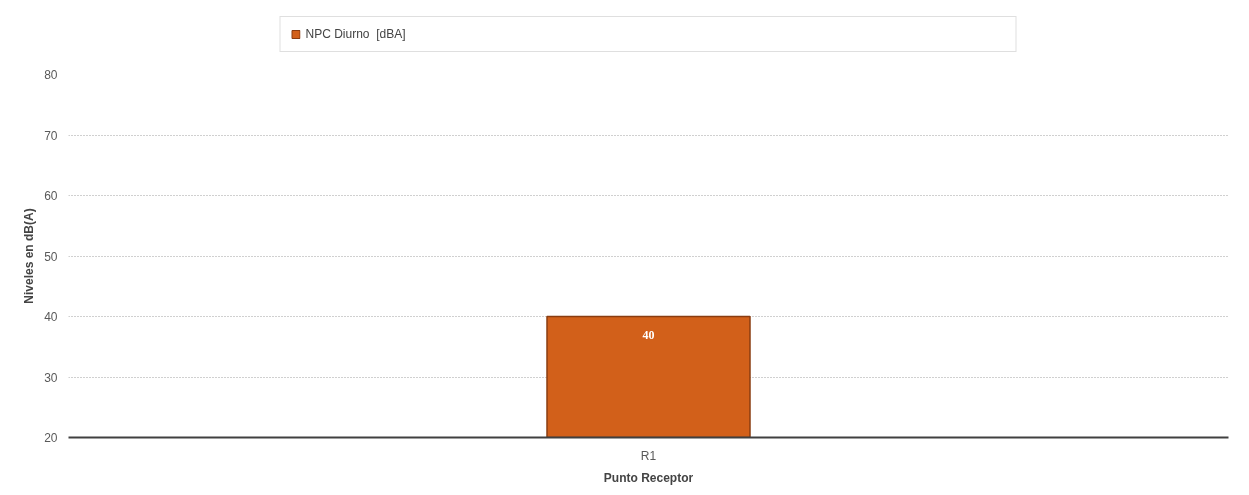  What do you see at coordinates (51, 75) in the screenshot?
I see `y-tick-label: 80` at bounding box center [51, 75].